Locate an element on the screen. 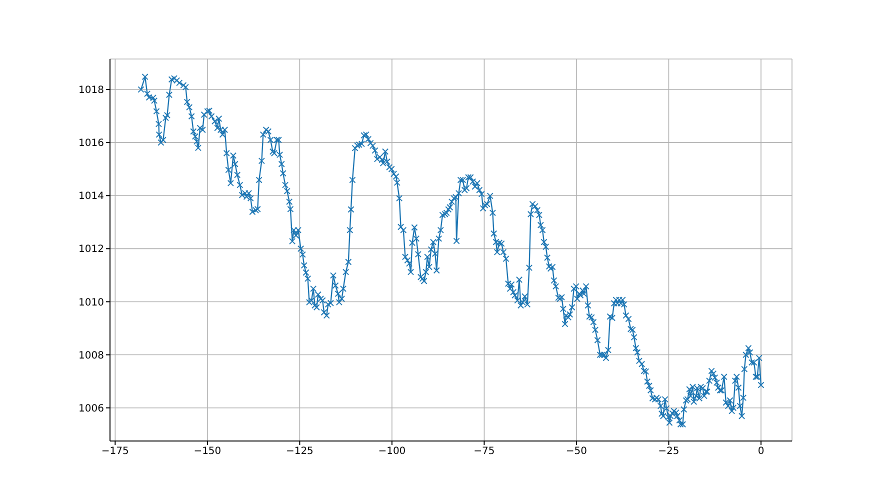 This screenshot has height=495, width=880. x-tick-label: 0 is located at coordinates (761, 452).